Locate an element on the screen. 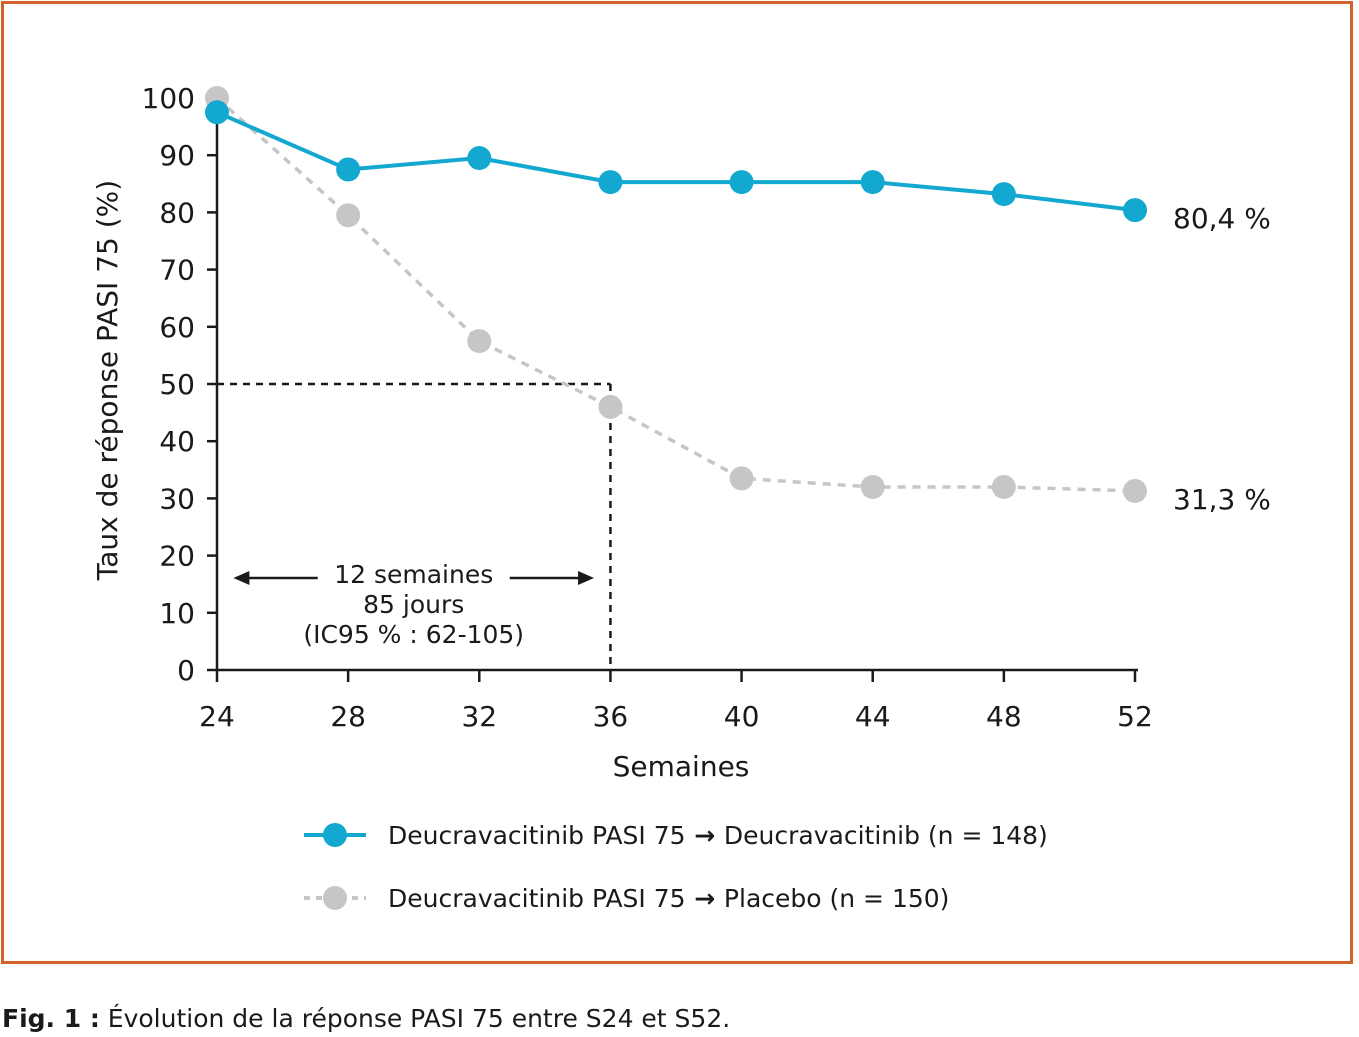  x-tick-label: 36 is located at coordinates (611, 716).